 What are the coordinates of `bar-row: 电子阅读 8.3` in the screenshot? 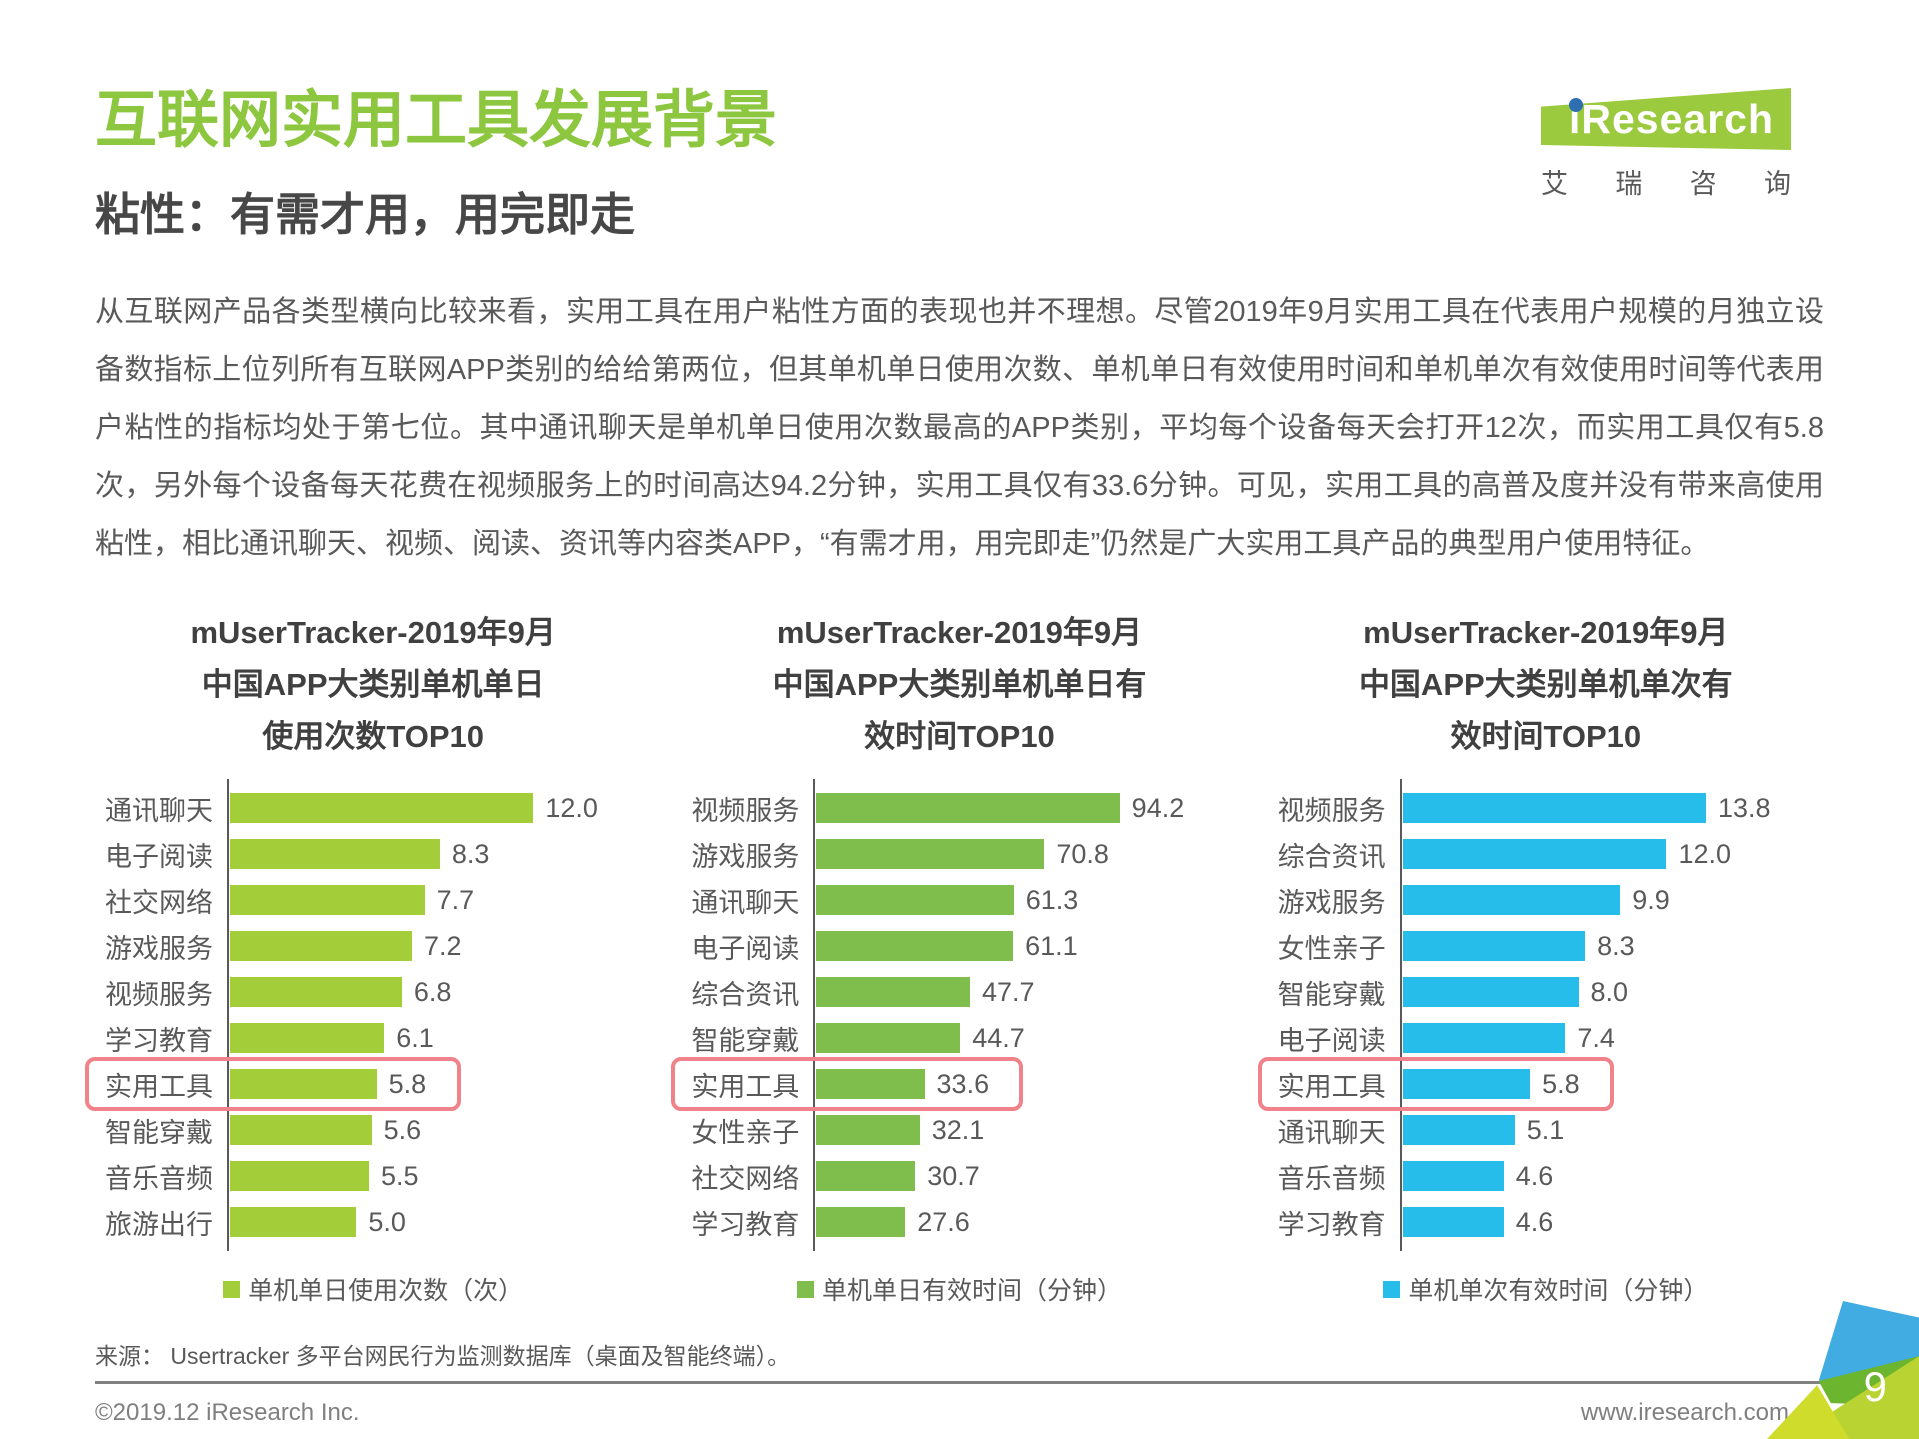 It's located at (373, 854).